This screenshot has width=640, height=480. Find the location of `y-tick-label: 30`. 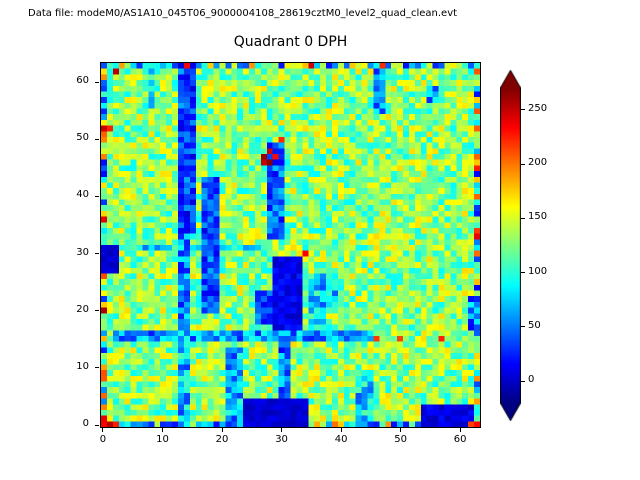

y-tick-label: 30 is located at coordinates (82, 252).